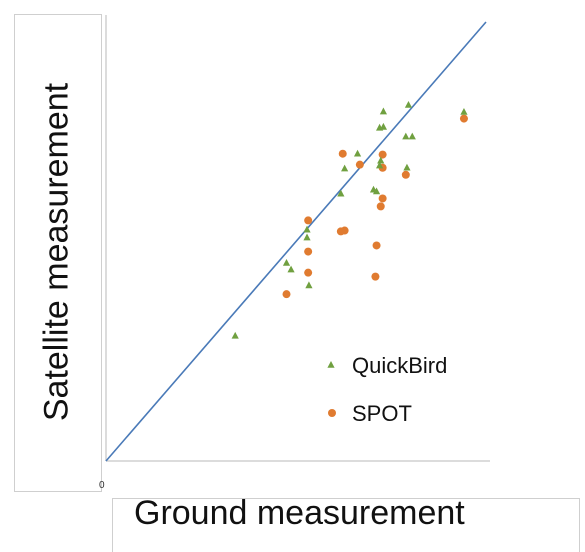  What do you see at coordinates (399, 365) in the screenshot?
I see `legend-label-quickbird: QuickBird` at bounding box center [399, 365].